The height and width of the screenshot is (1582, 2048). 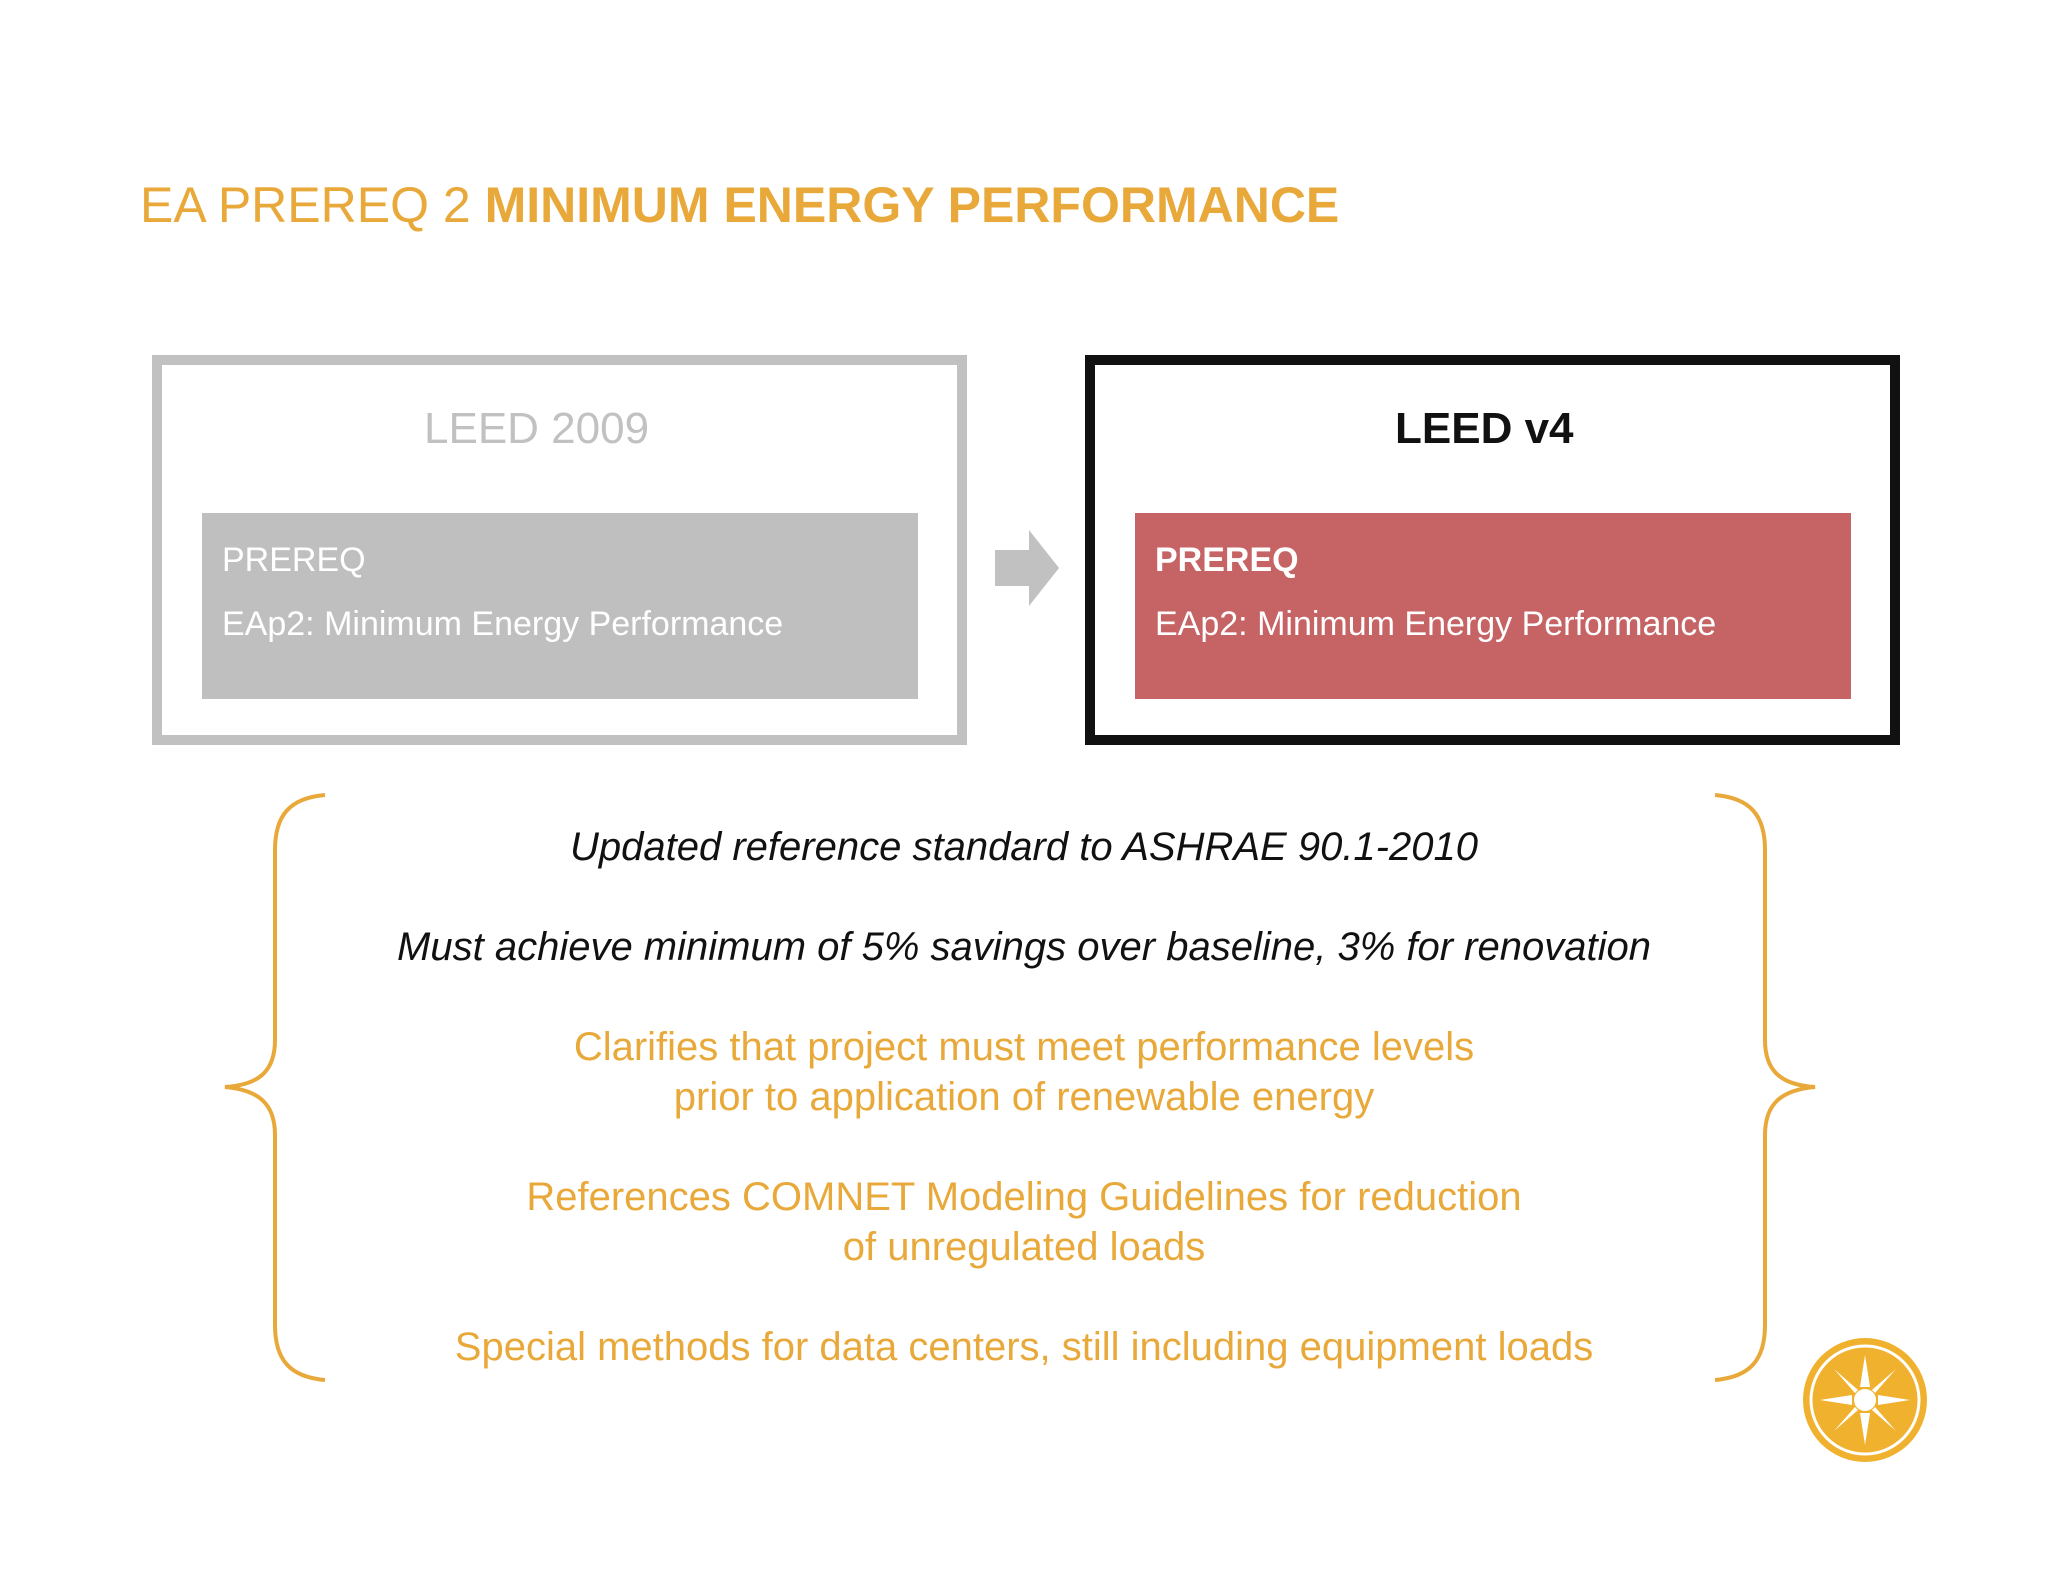 I want to click on note-line: of unregulated loads, so click(x=1024, y=1247).